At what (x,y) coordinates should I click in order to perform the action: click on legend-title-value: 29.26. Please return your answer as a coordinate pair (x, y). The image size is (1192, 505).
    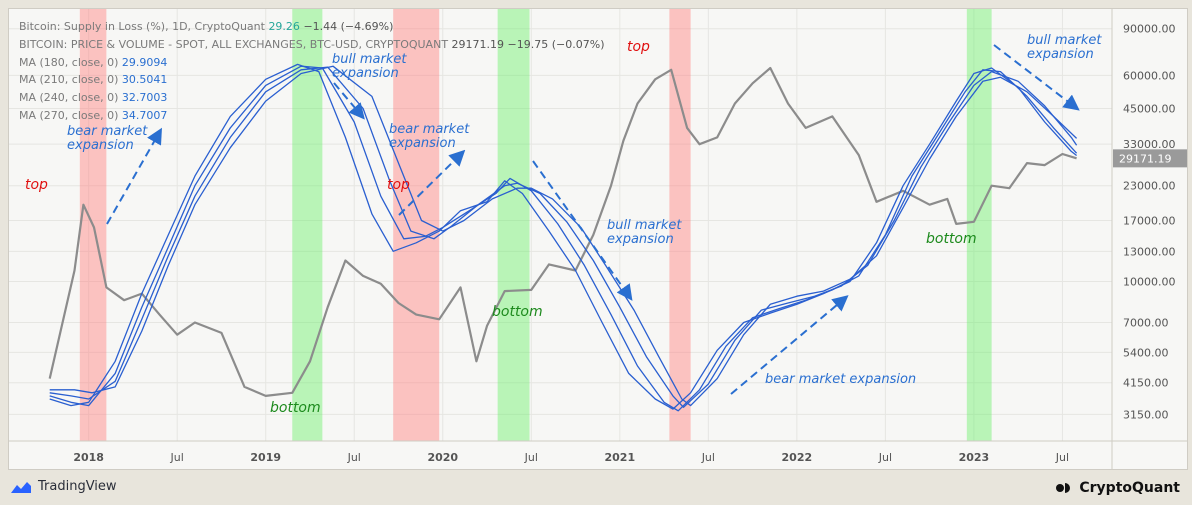
    Looking at the image, I should click on (284, 26).